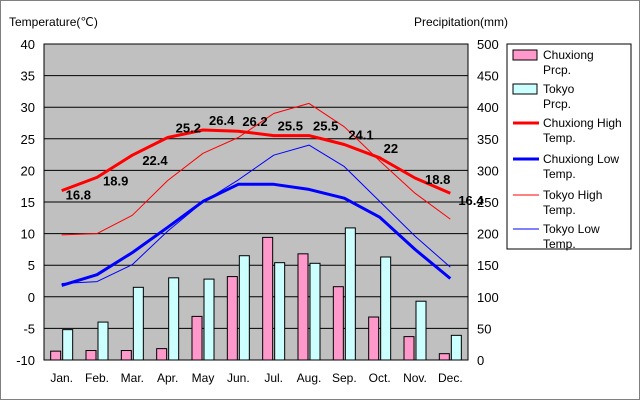 This screenshot has height=404, width=640. What do you see at coordinates (28, 139) in the screenshot?
I see `left-tick-label: 25` at bounding box center [28, 139].